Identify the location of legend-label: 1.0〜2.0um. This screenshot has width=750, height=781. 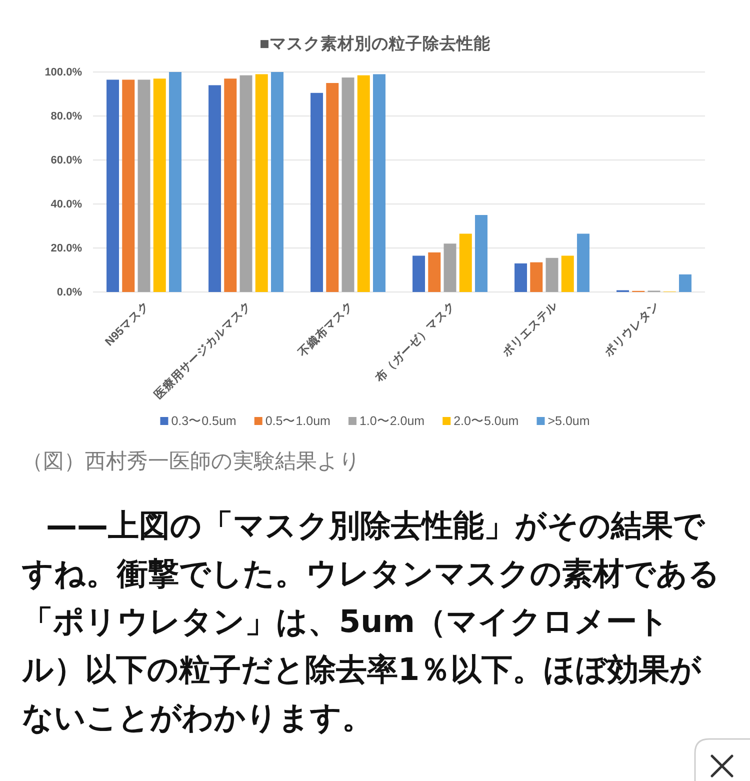
(392, 421).